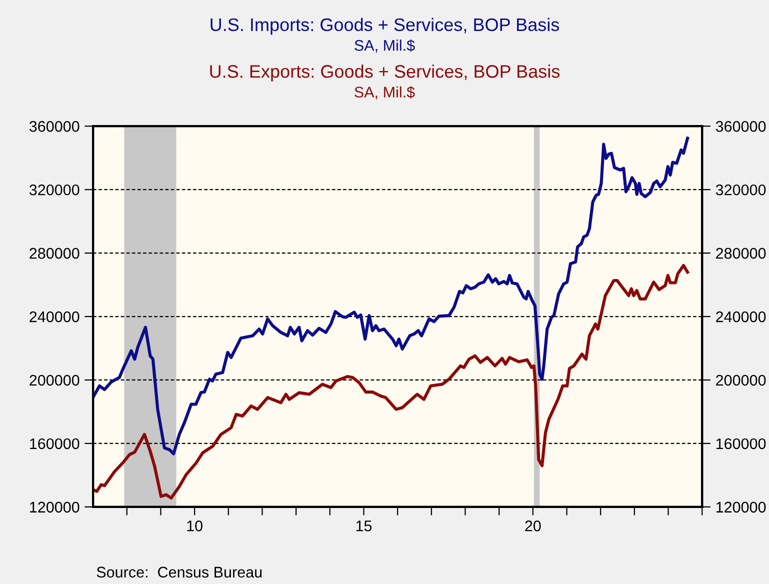 This screenshot has height=584, width=769. Describe the element at coordinates (179, 572) in the screenshot. I see `source-note: Source: Census Bureau` at that location.